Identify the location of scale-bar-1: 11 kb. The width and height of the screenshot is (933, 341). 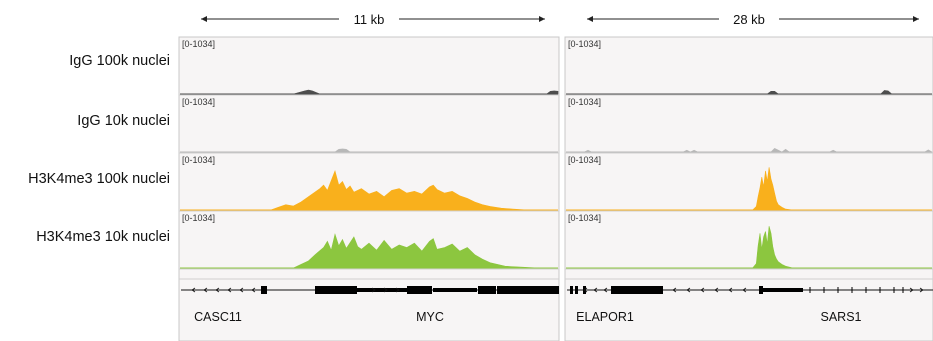
(373, 19).